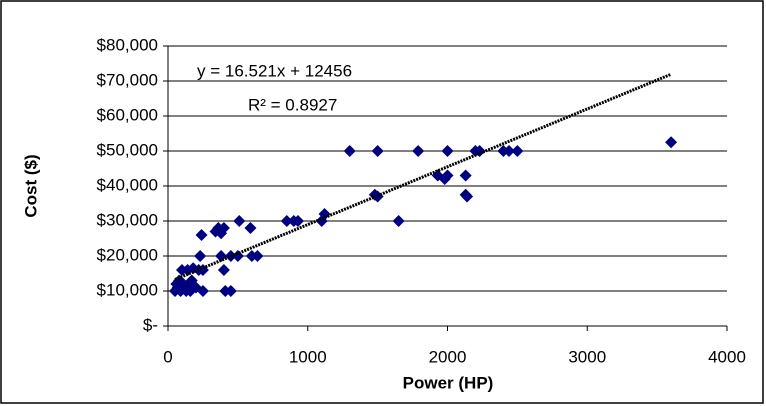  Describe the element at coordinates (127, 149) in the screenshot. I see `y-tick-label: $50,000` at that location.